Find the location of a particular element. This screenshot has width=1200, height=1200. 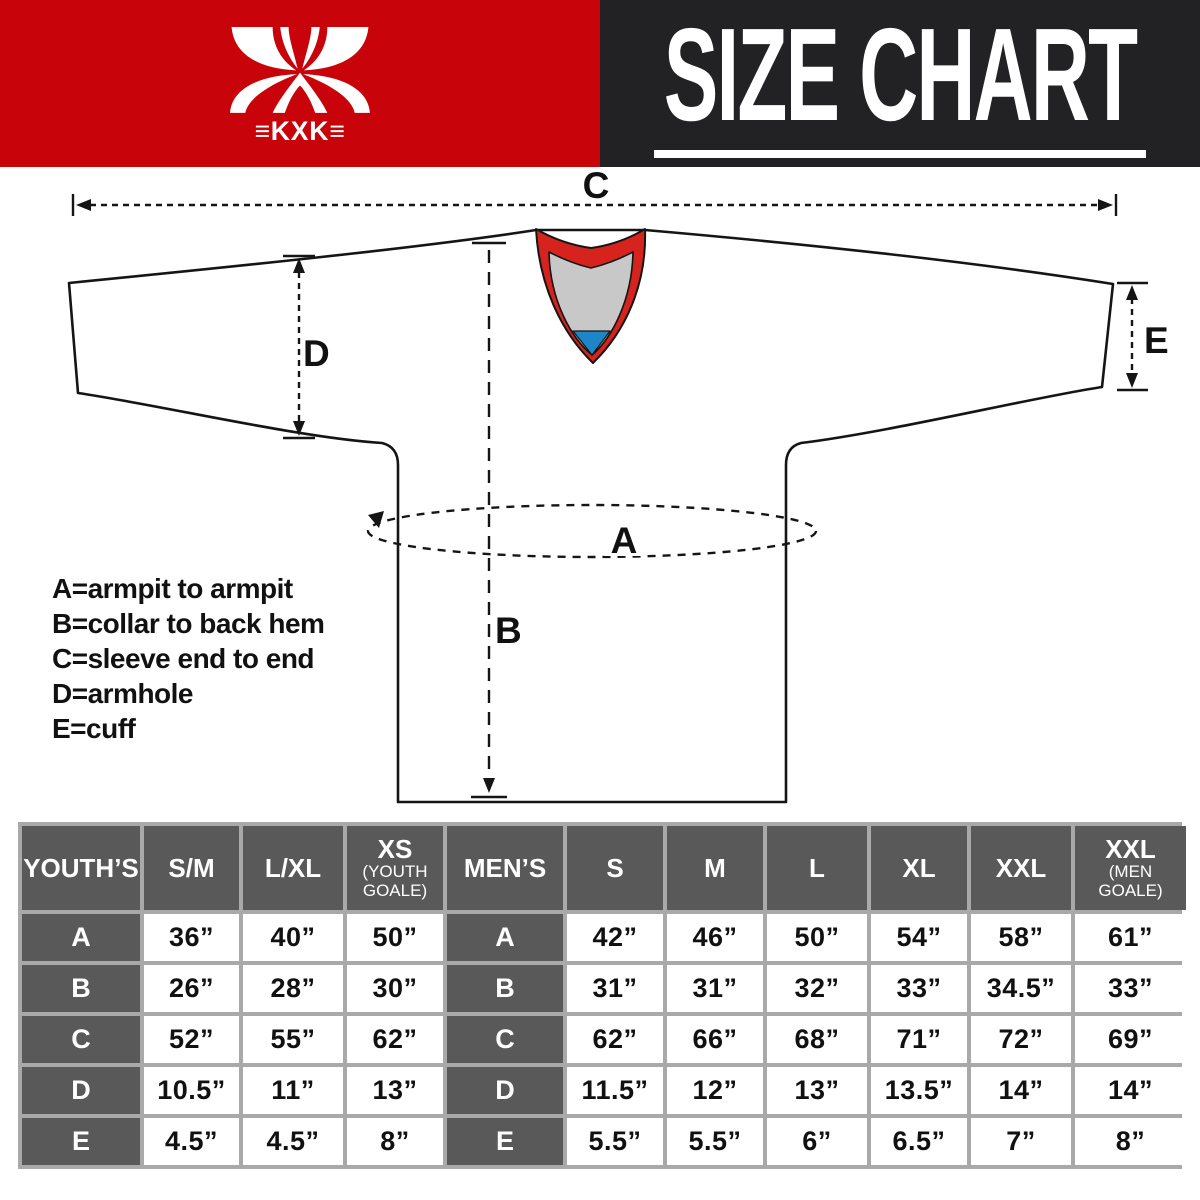

men-value-A-4: 58” is located at coordinates (1021, 937).